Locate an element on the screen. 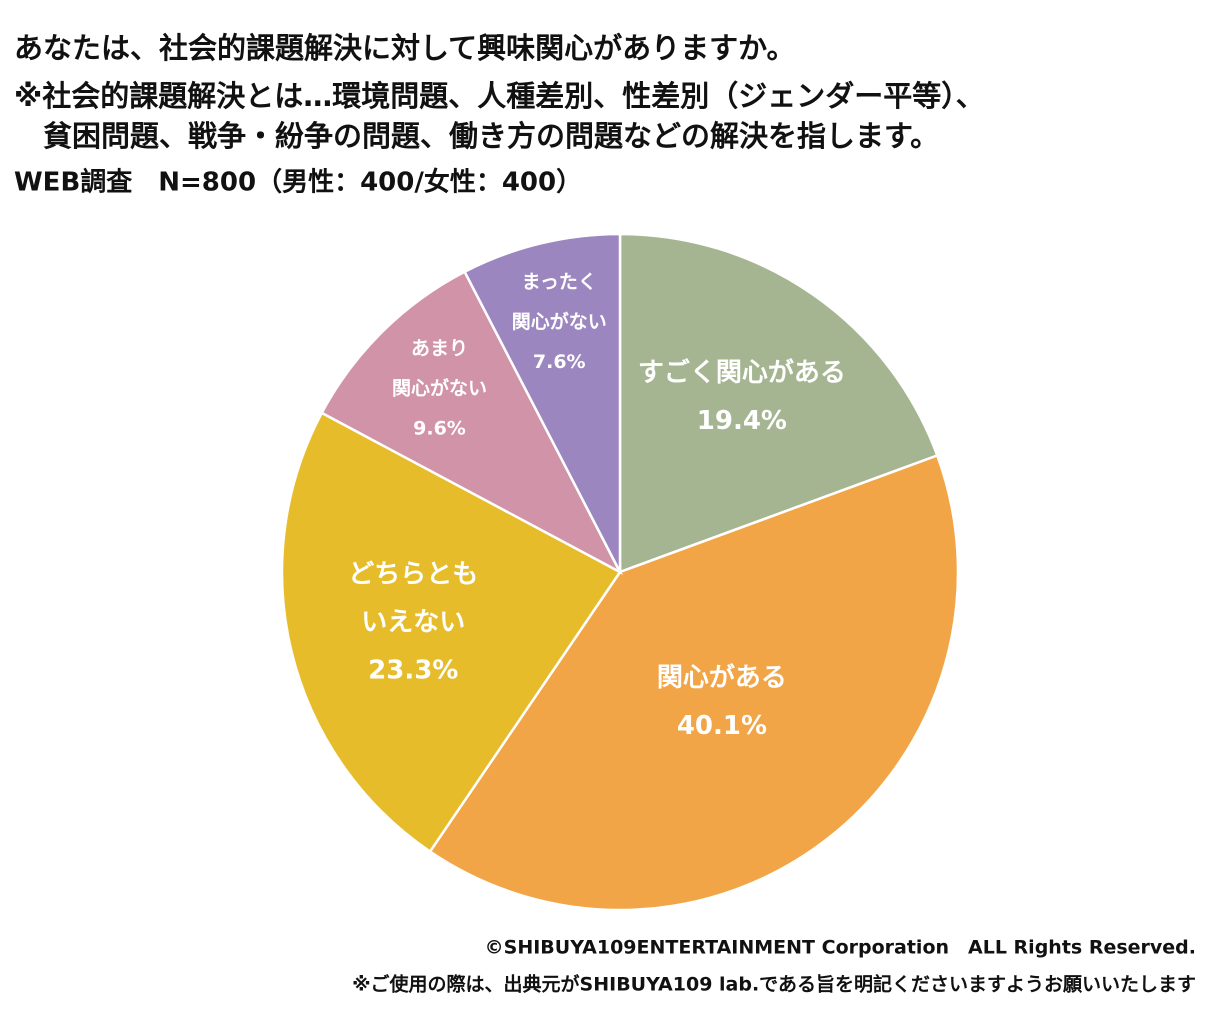  value-label: 7.6% is located at coordinates (559, 362).